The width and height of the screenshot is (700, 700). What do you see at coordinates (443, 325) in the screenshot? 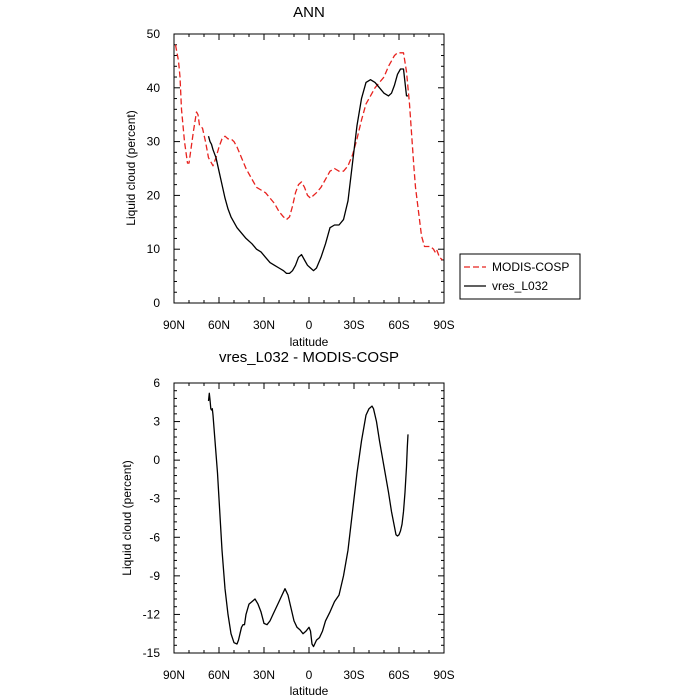
I see `top-x-tick-label-90s: 90S` at bounding box center [443, 325].